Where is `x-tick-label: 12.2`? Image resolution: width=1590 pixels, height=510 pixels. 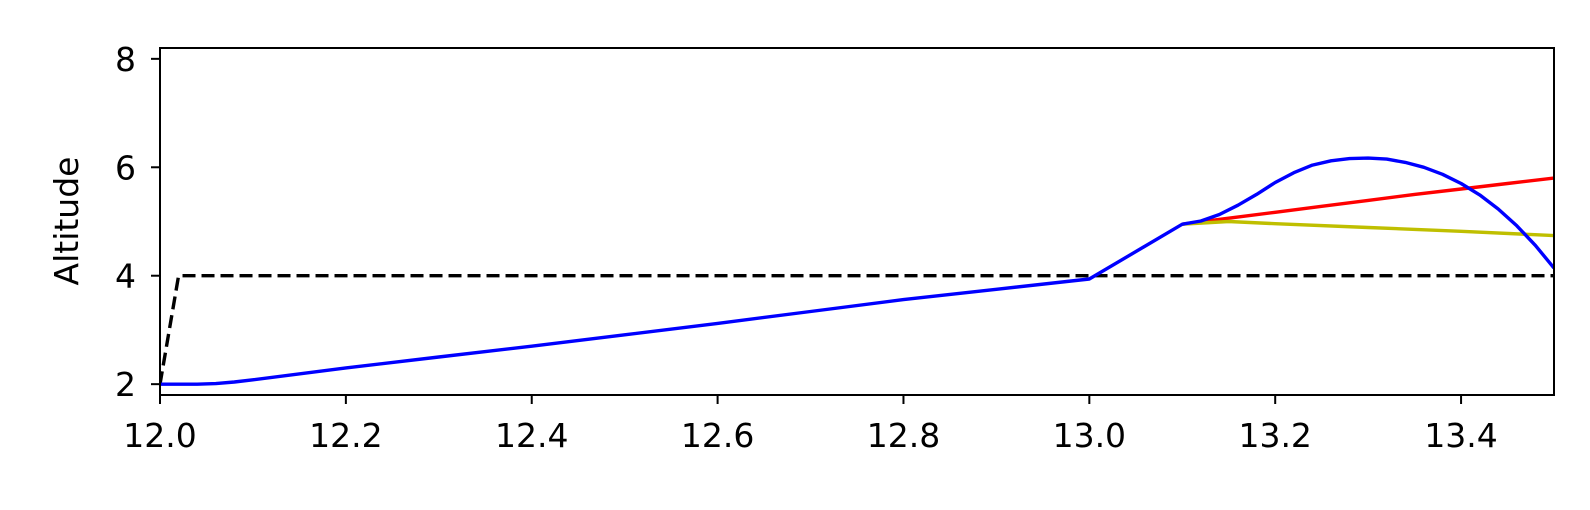 x-tick-label: 12.2 is located at coordinates (345, 435).